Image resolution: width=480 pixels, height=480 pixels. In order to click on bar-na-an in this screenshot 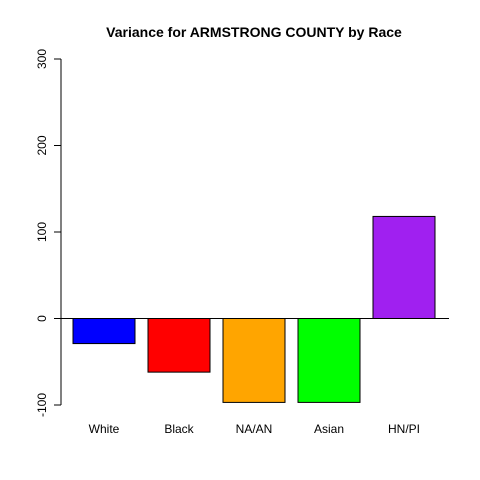, I will do `click(254, 360)`.